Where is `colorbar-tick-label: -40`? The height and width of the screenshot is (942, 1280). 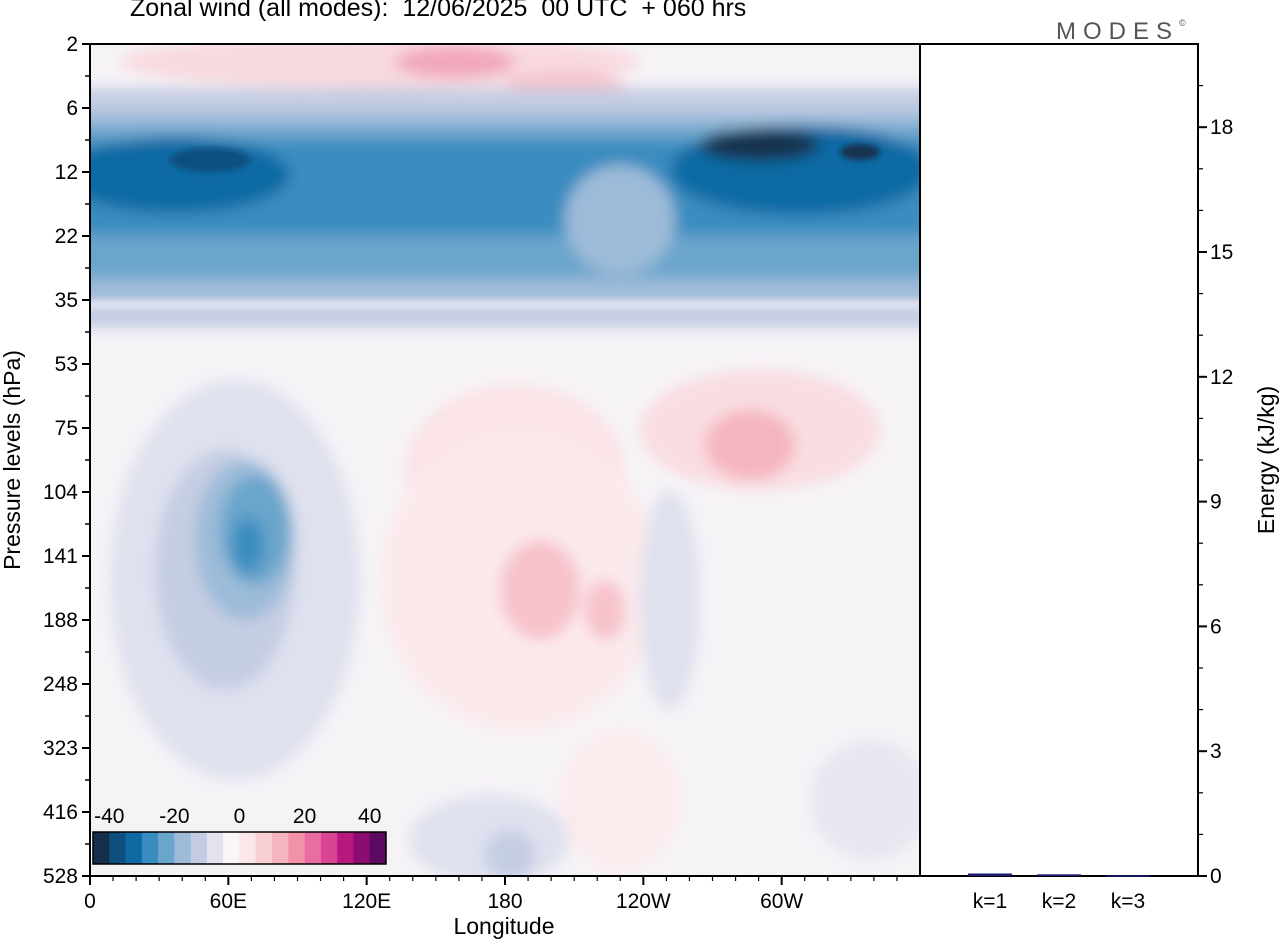
colorbar-tick-label: -40 is located at coordinates (109, 816).